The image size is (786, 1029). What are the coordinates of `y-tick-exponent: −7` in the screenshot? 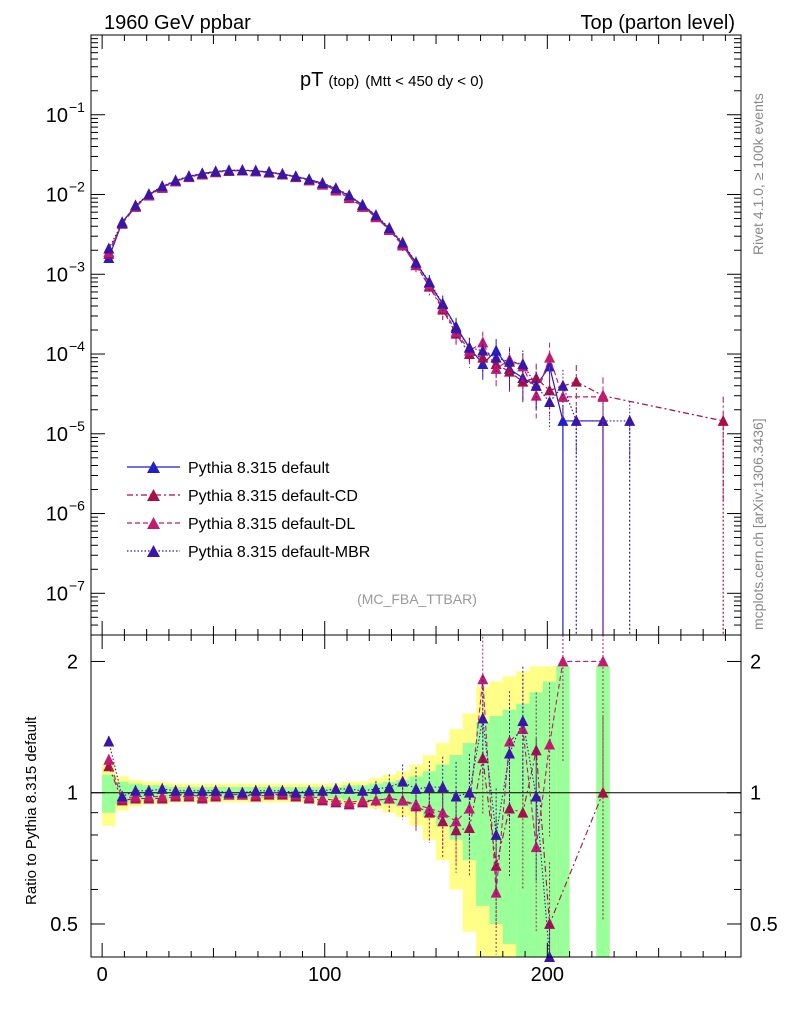 It's located at (77, 585).